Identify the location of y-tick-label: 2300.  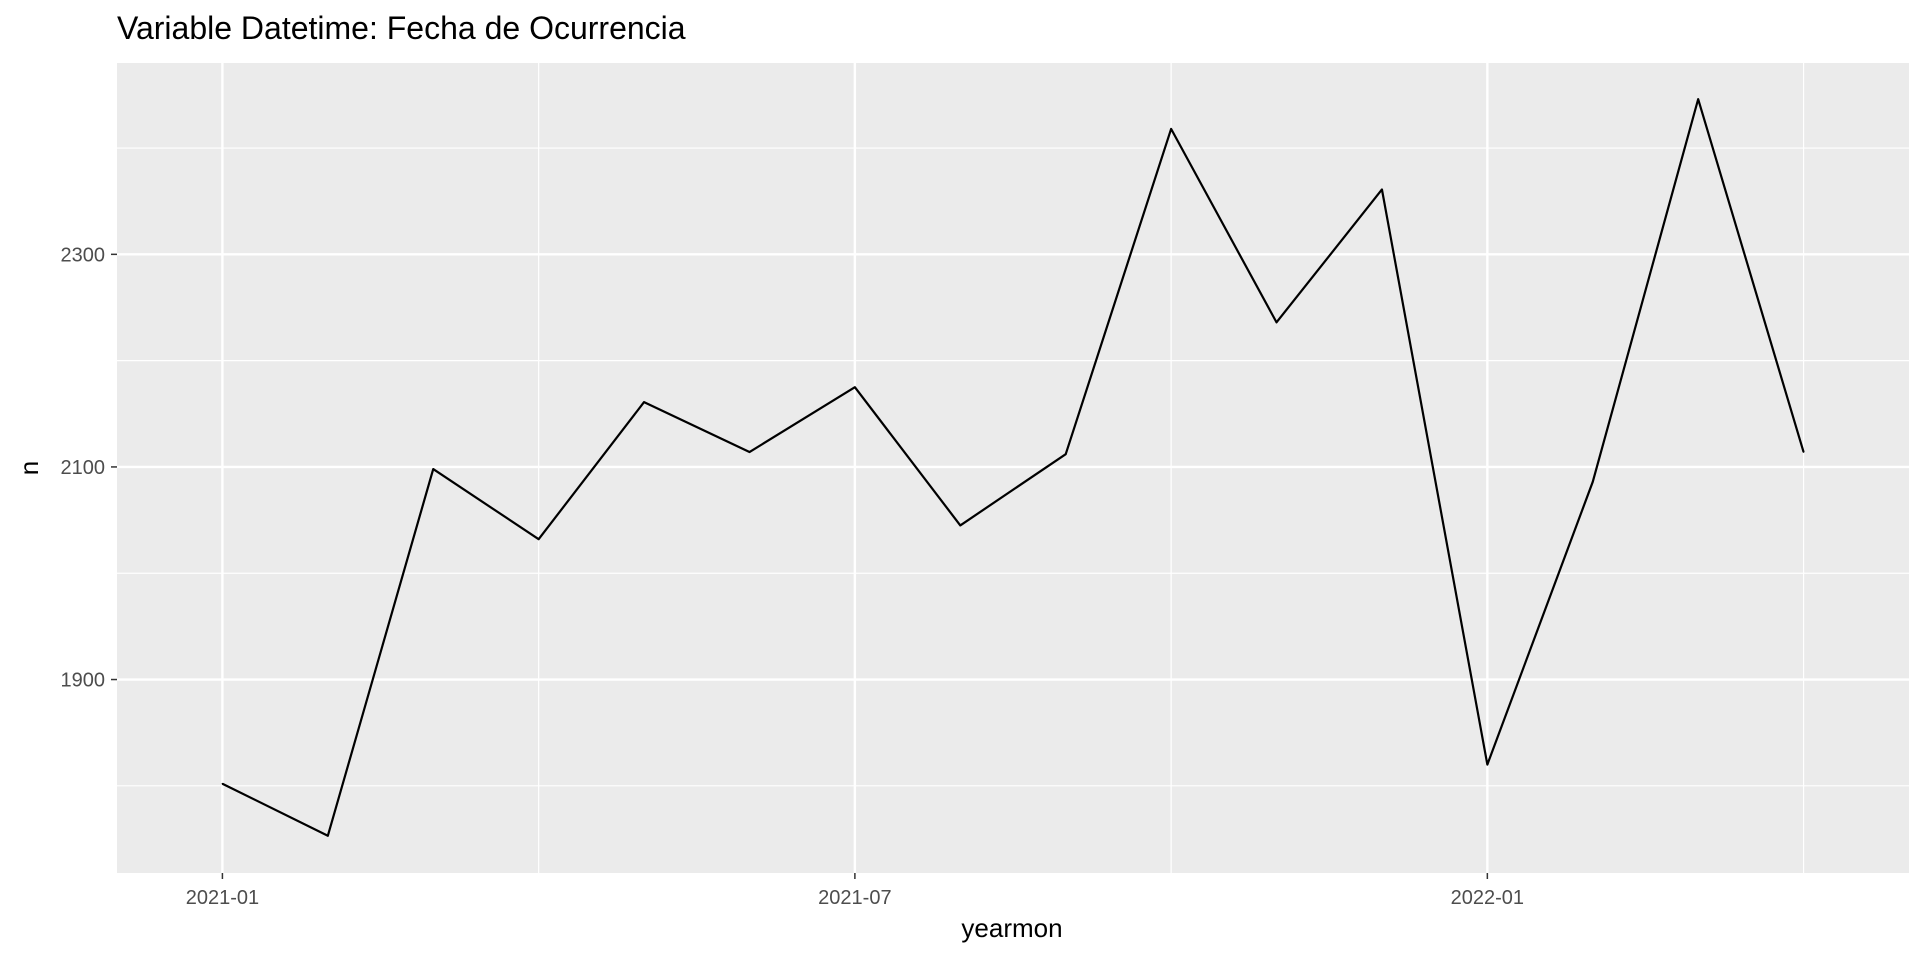
(83, 255).